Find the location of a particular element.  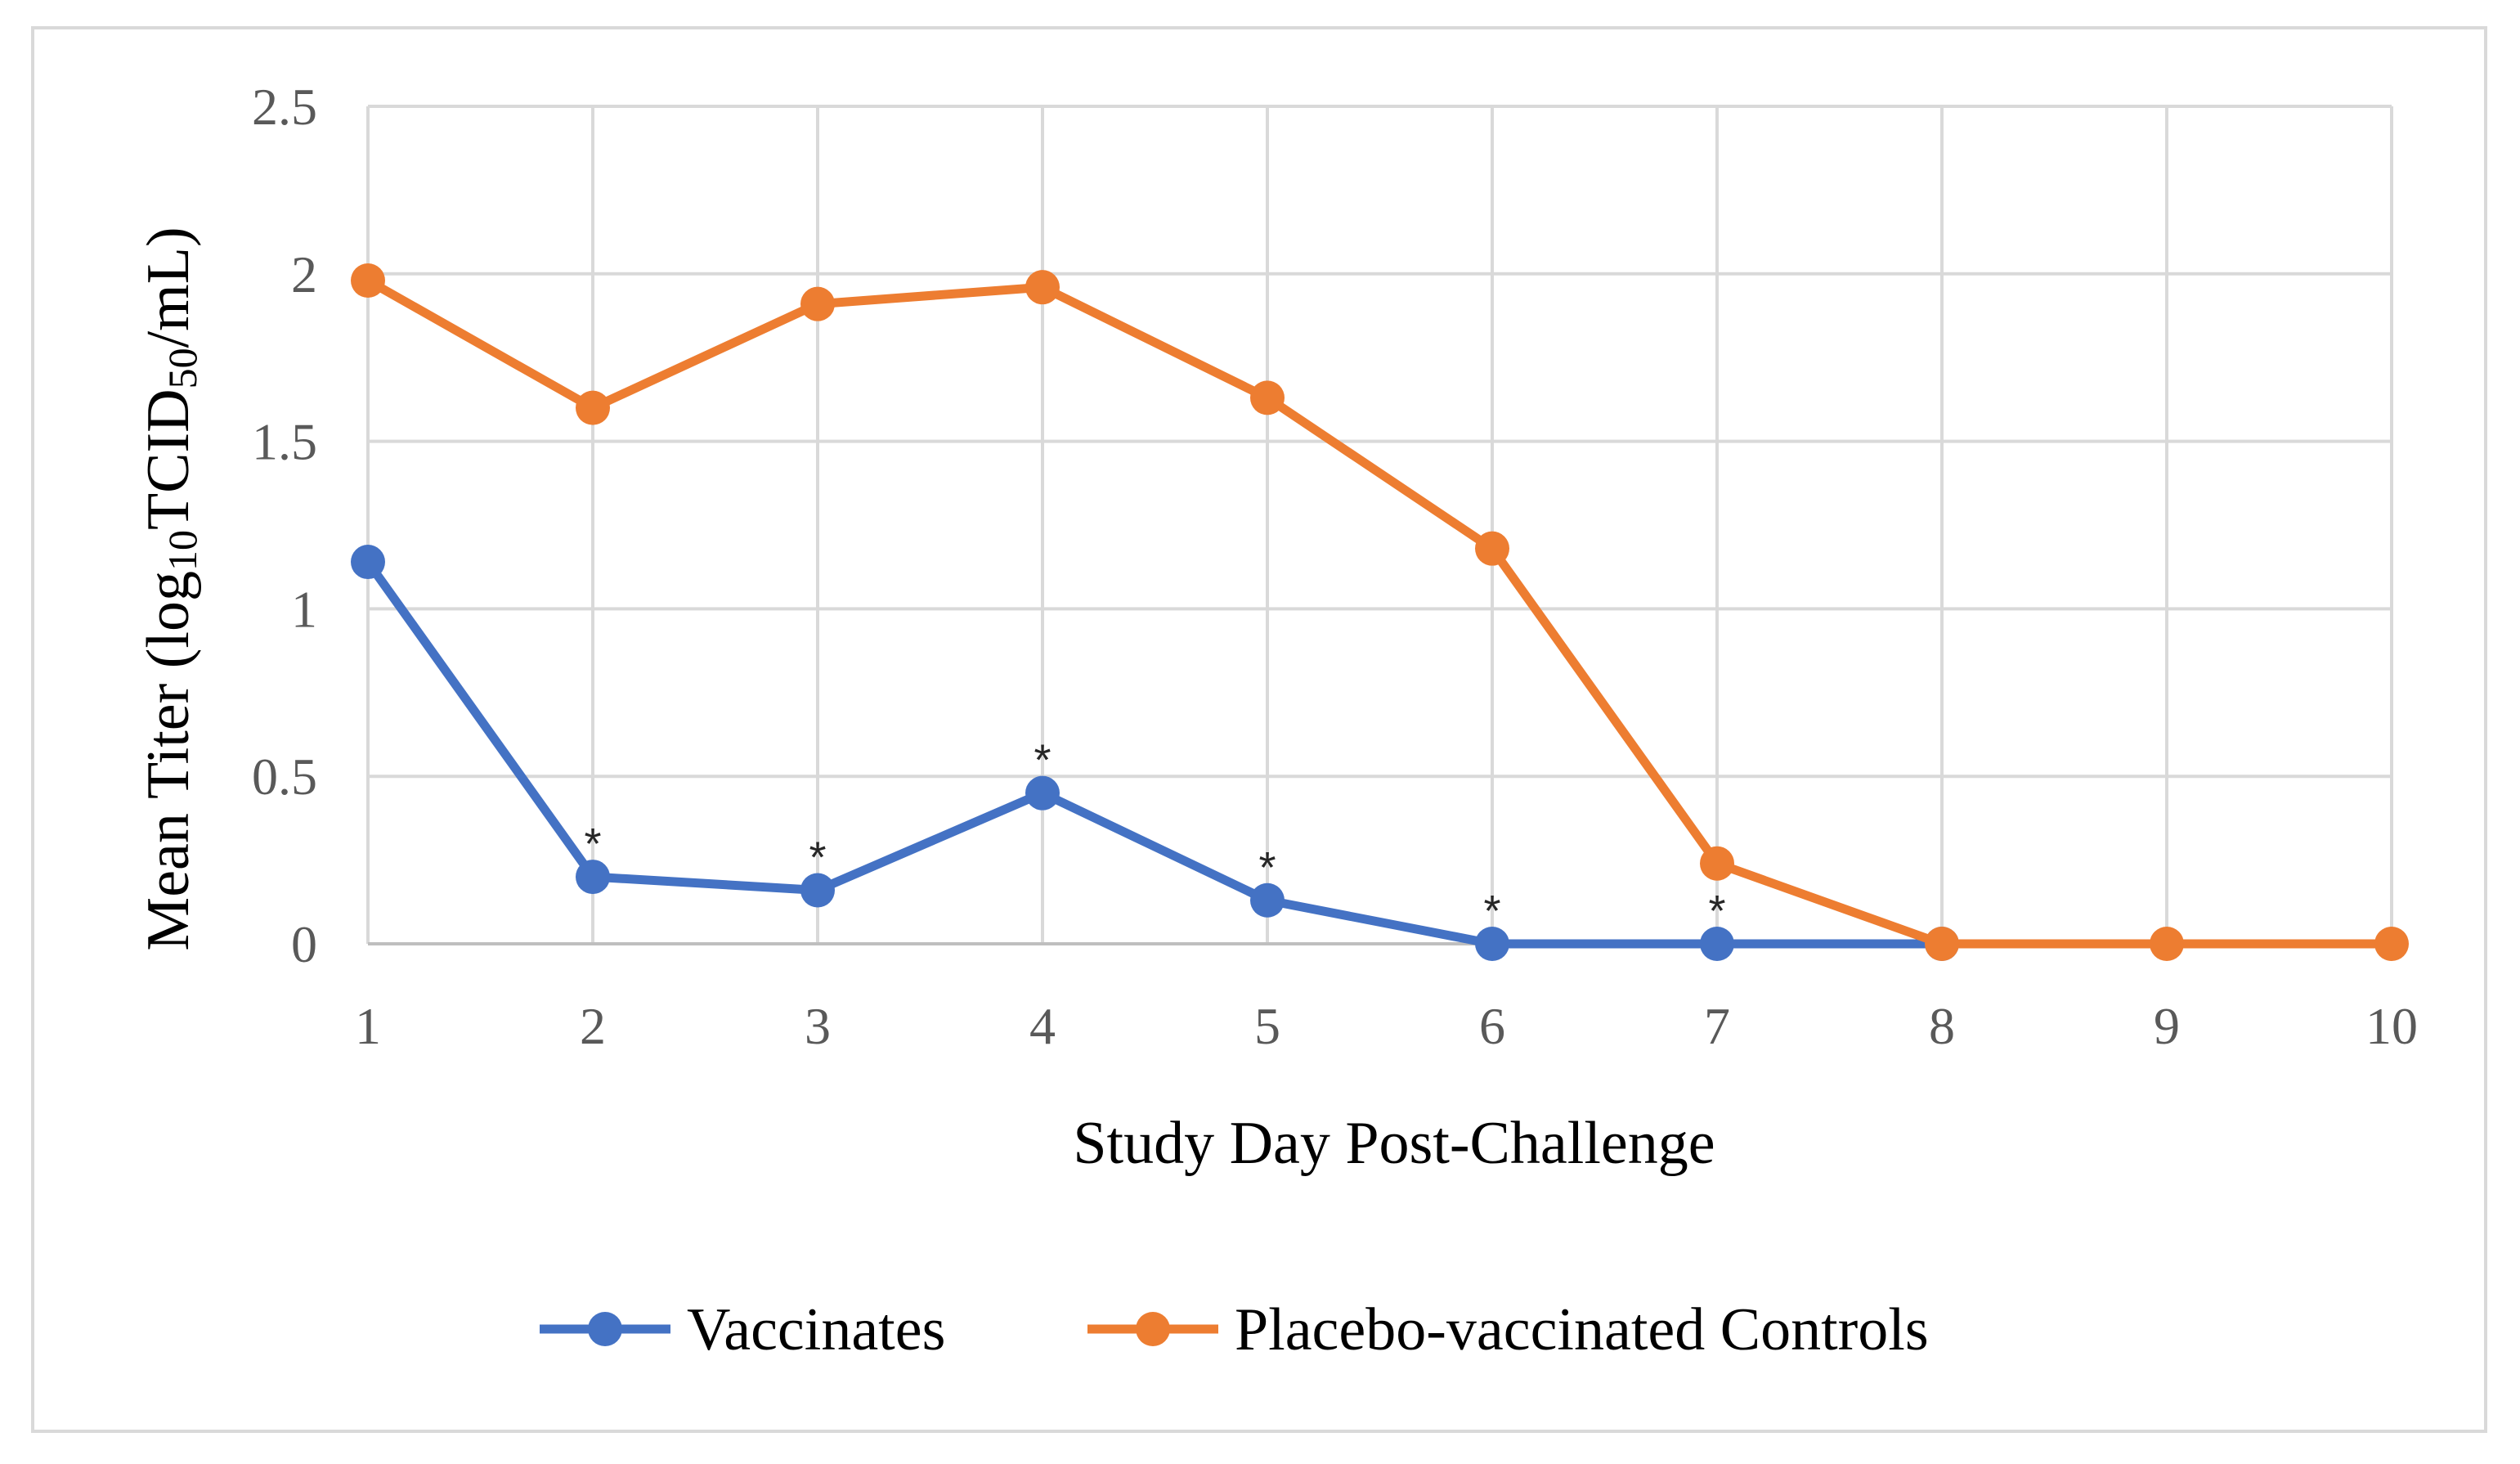

y-tick-label: 0.5 is located at coordinates (284, 777).